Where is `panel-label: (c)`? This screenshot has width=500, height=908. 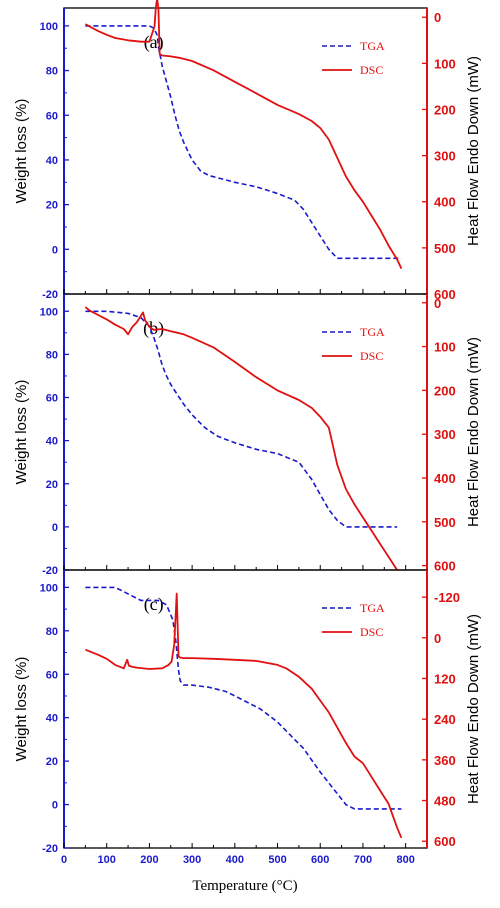
panel-label: (c) is located at coordinates (154, 604).